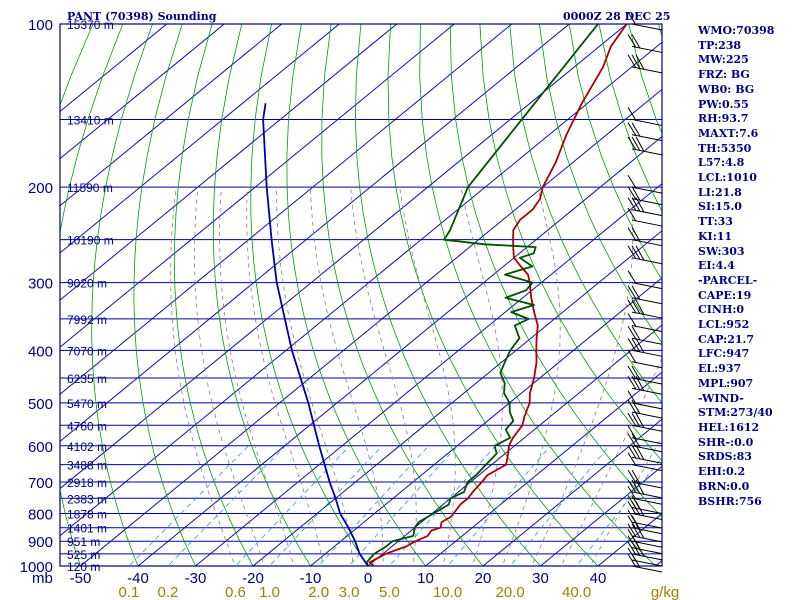 The height and width of the screenshot is (600, 800). I want to click on height-label: 120 m, so click(83, 567).